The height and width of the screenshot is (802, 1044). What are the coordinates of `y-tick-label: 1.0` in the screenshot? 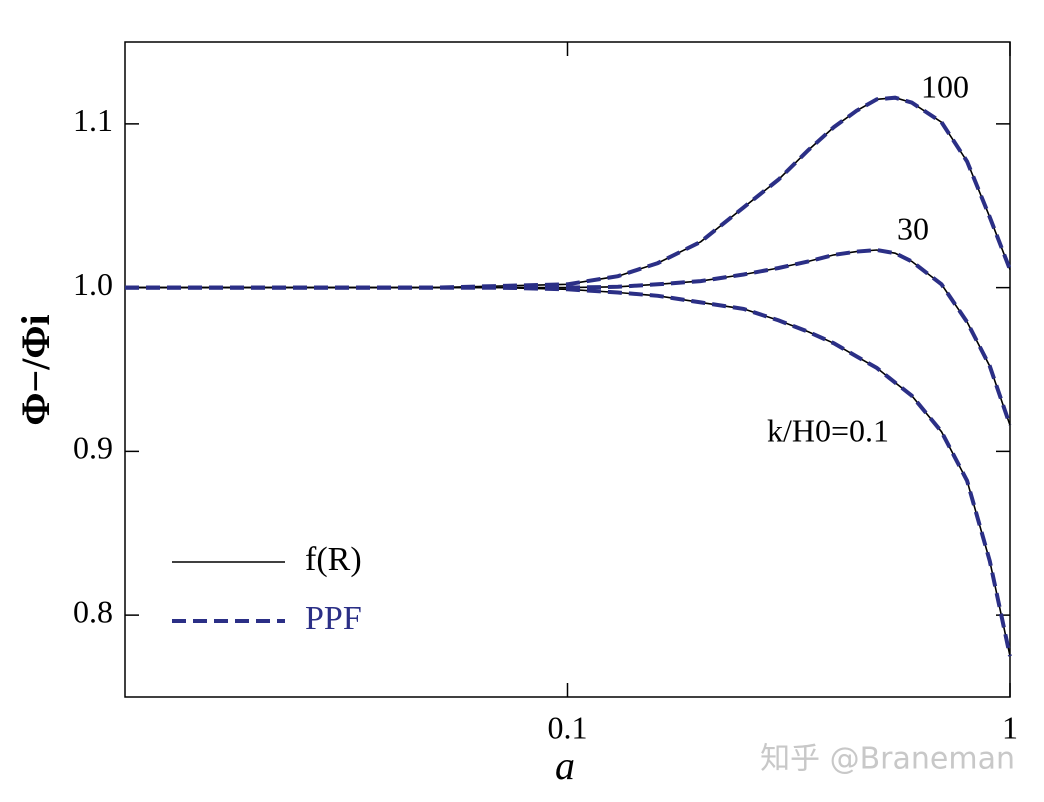 It's located at (93, 284).